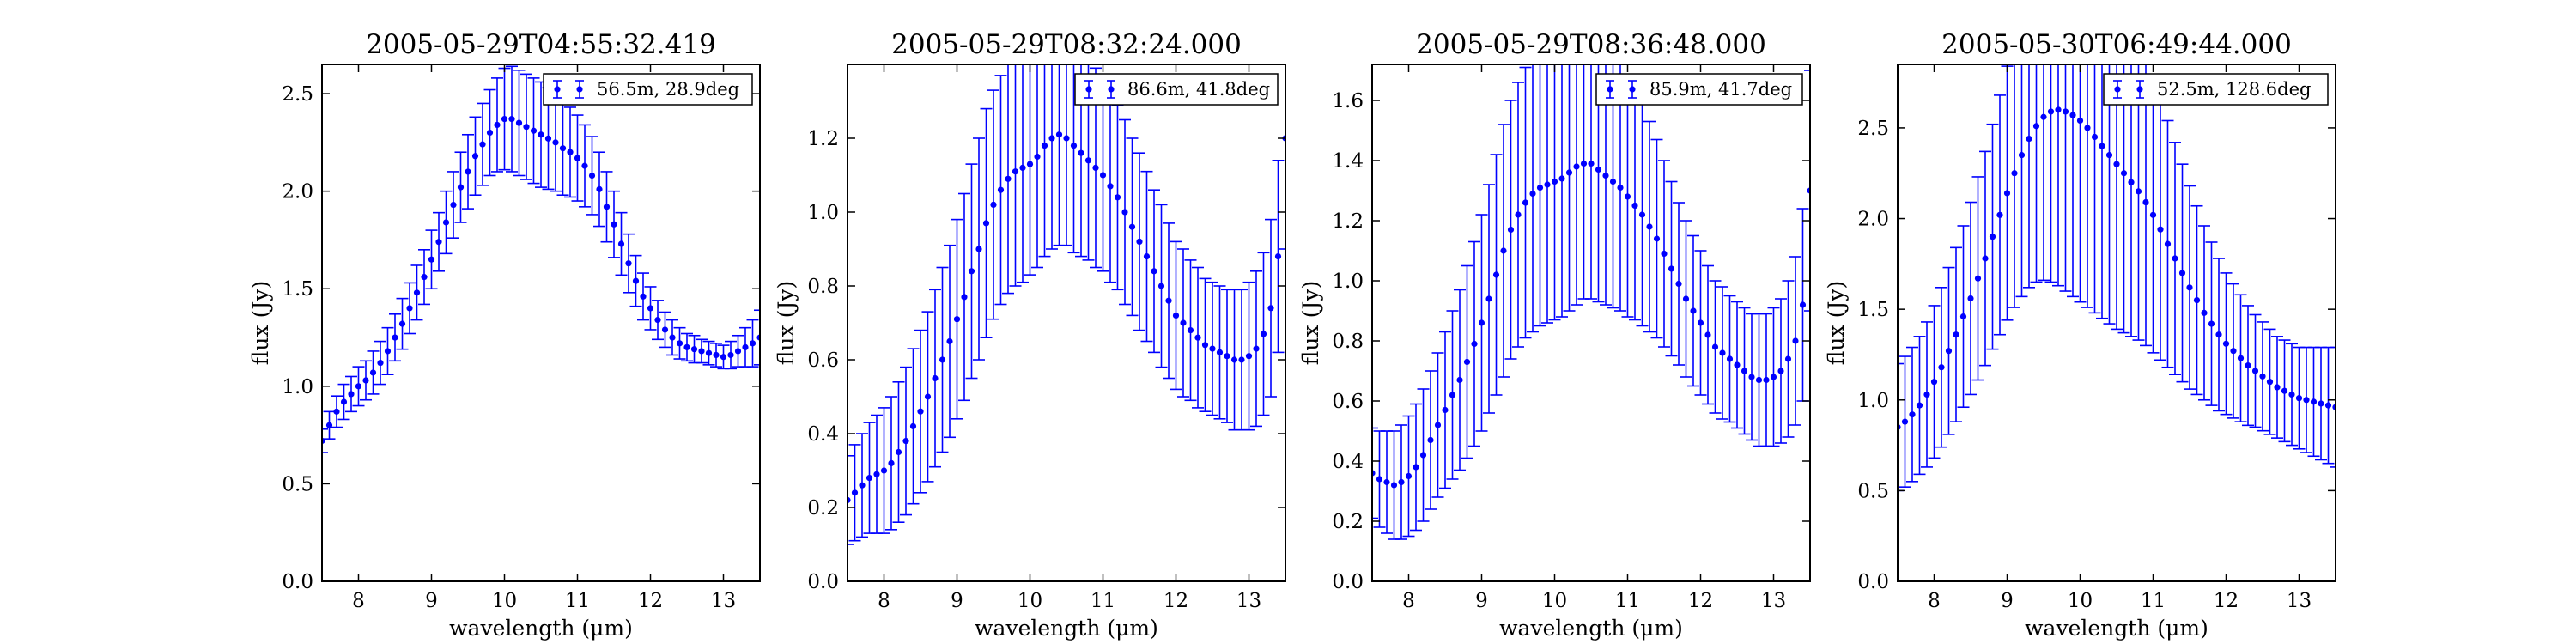 Image resolution: width=2576 pixels, height=644 pixels. I want to click on chart-title: 2005-05-29T04:55:32.419, so click(541, 44).